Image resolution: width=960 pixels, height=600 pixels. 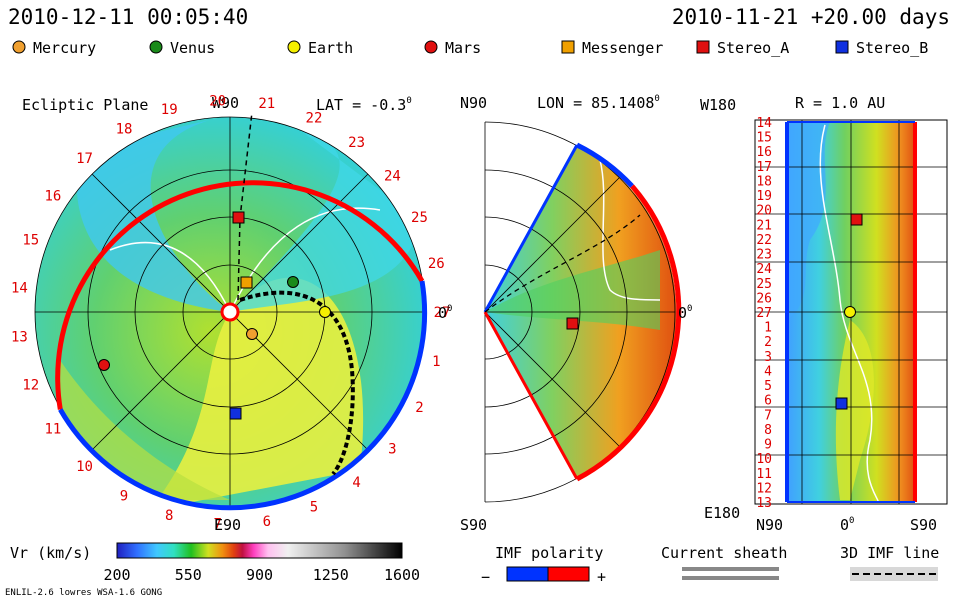 I want to click on imf-polarity-title: IMF polarity, so click(x=549, y=553).